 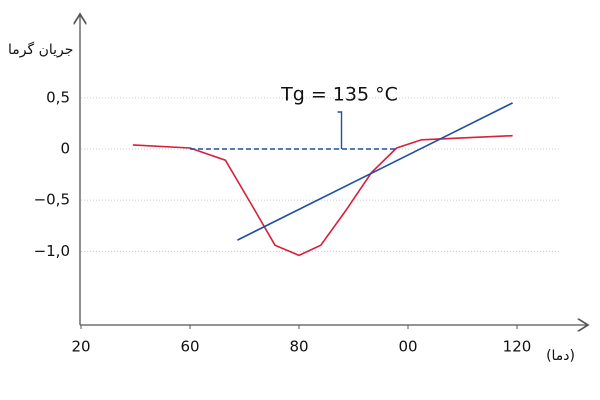 I want to click on x-tick-label: 80, so click(x=298, y=347).